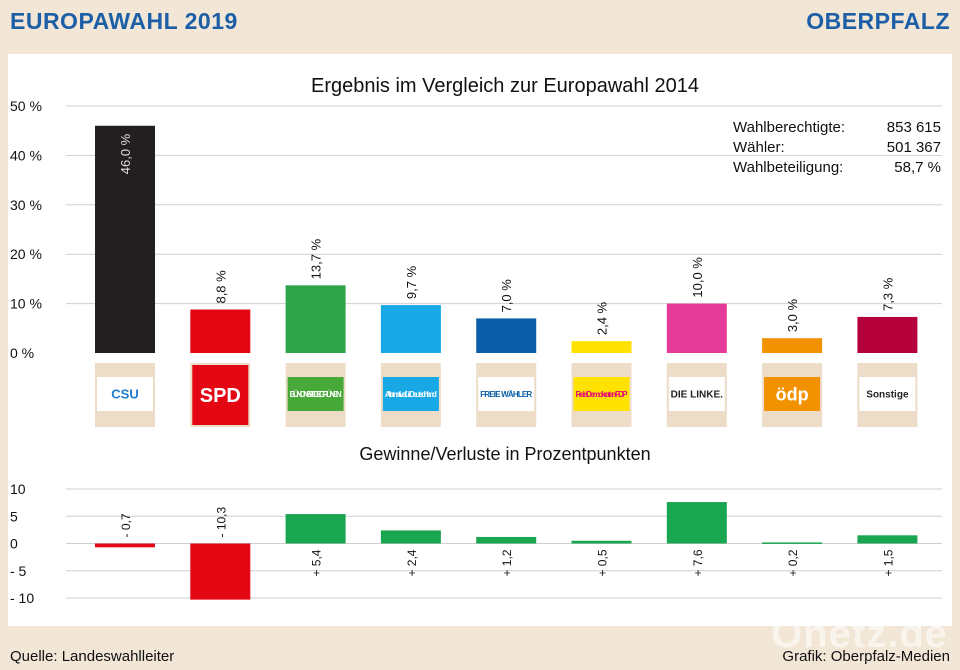 This screenshot has height=670, width=960. I want to click on y-tick-label: 40 %, so click(26, 155).